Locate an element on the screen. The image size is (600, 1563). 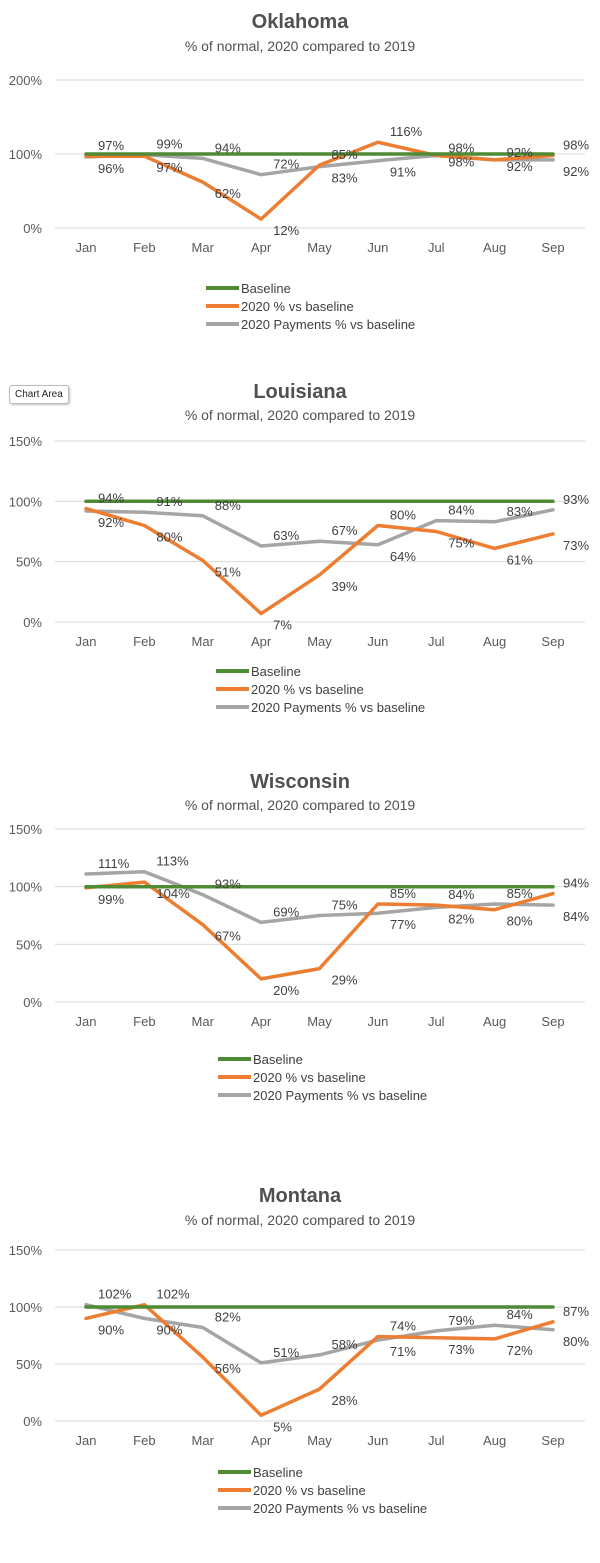
data-label: 7% is located at coordinates (282, 625).